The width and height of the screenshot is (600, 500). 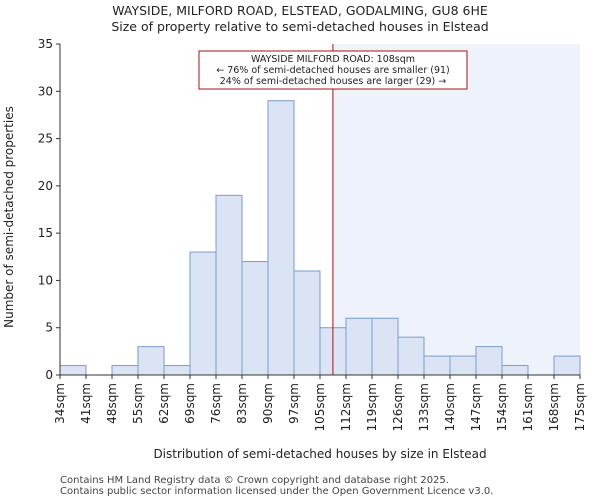 What do you see at coordinates (125, 370) in the screenshot?
I see `bar-48sqm` at bounding box center [125, 370].